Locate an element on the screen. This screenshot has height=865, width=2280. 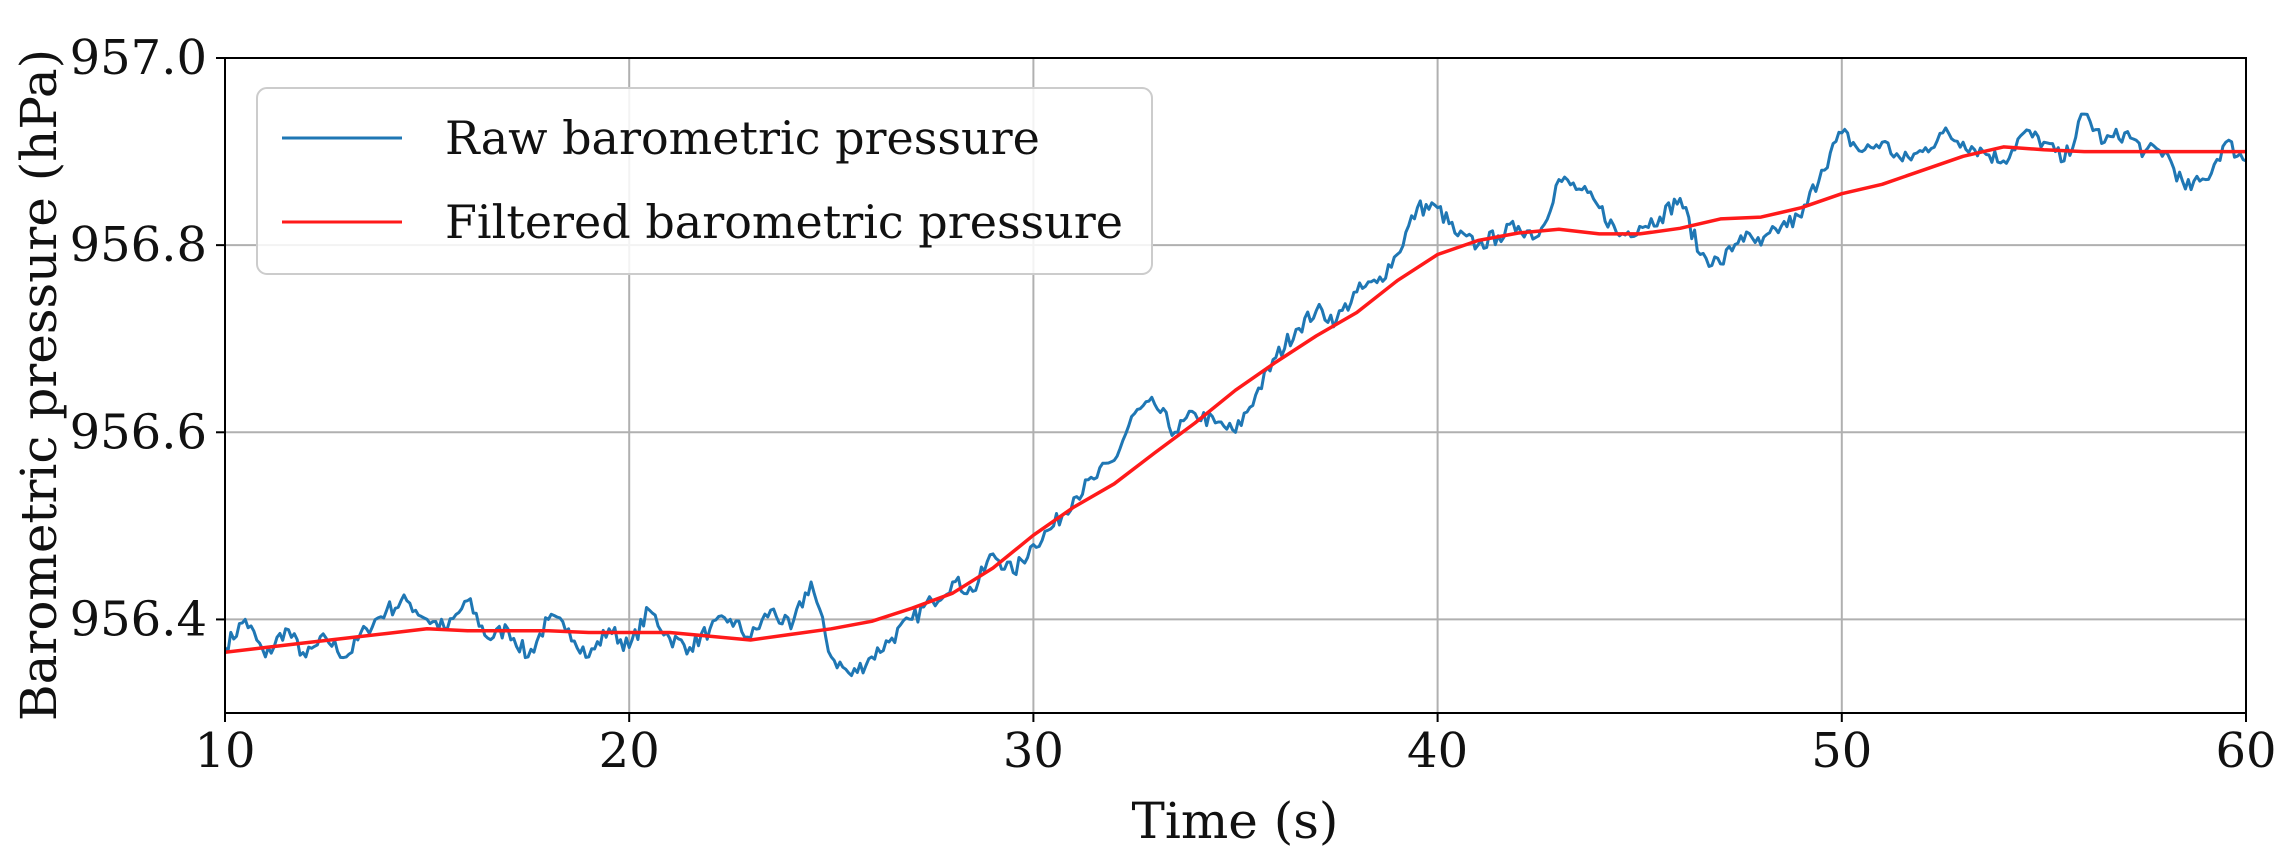
legend-label-raw: Raw barometric pressure is located at coordinates (742, 138).